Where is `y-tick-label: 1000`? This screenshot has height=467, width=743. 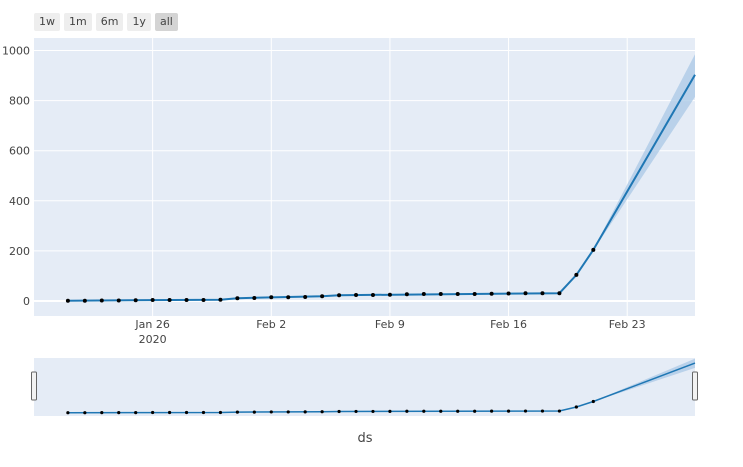
y-tick-label: 1000 is located at coordinates (16, 51).